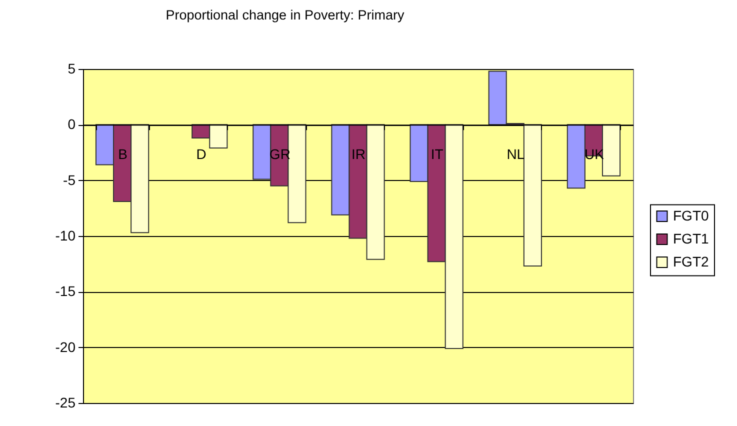  What do you see at coordinates (65, 402) in the screenshot?
I see `y-tick-label: -25` at bounding box center [65, 402].